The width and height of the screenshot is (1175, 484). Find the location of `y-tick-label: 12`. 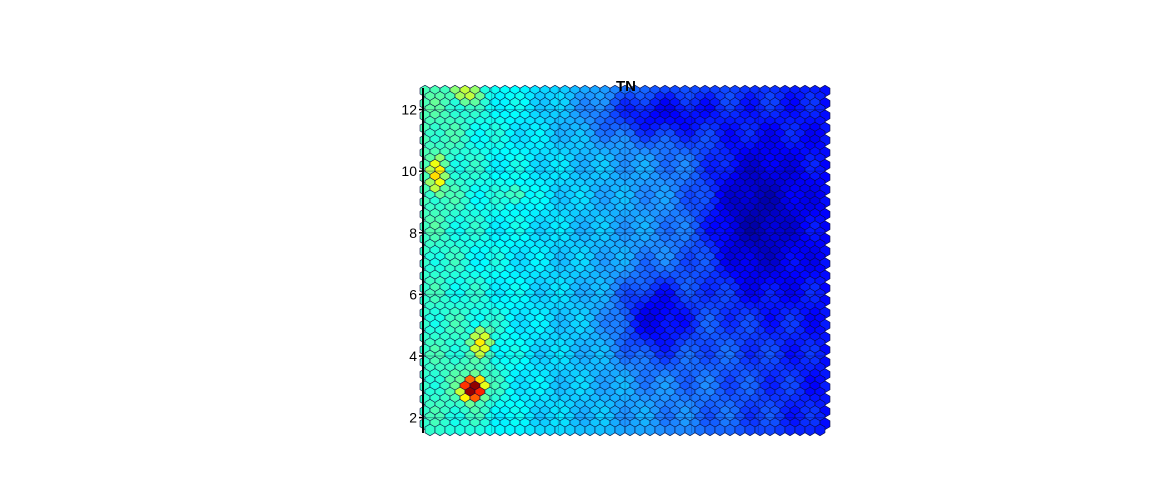

y-tick-label: 12 is located at coordinates (409, 110).